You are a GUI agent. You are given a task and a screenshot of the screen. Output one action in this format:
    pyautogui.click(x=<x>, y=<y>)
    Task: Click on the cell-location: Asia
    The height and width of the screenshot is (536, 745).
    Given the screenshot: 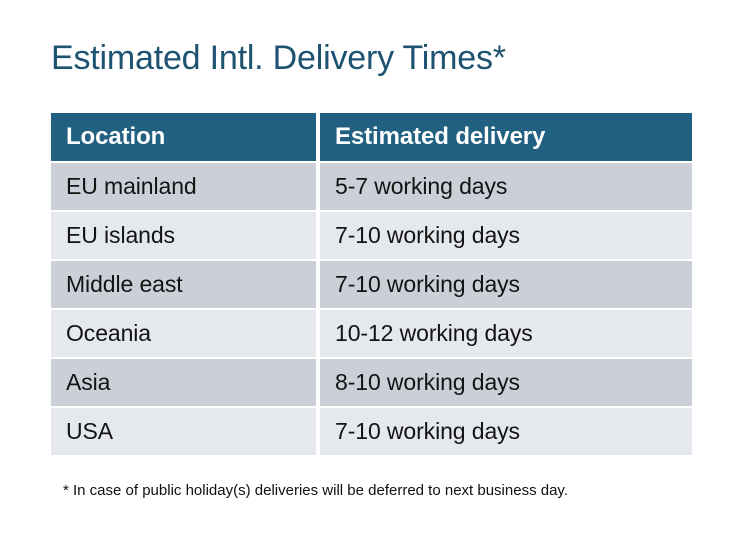 What is the action you would take?
    pyautogui.click(x=183, y=382)
    